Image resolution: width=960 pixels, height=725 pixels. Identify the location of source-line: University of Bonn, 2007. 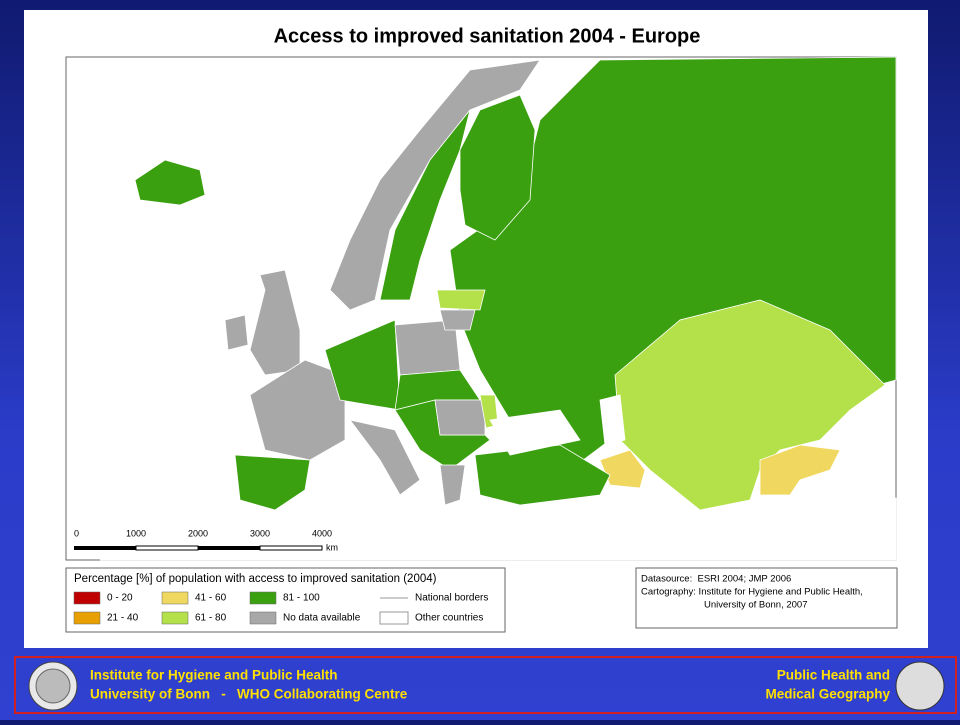
(756, 605).